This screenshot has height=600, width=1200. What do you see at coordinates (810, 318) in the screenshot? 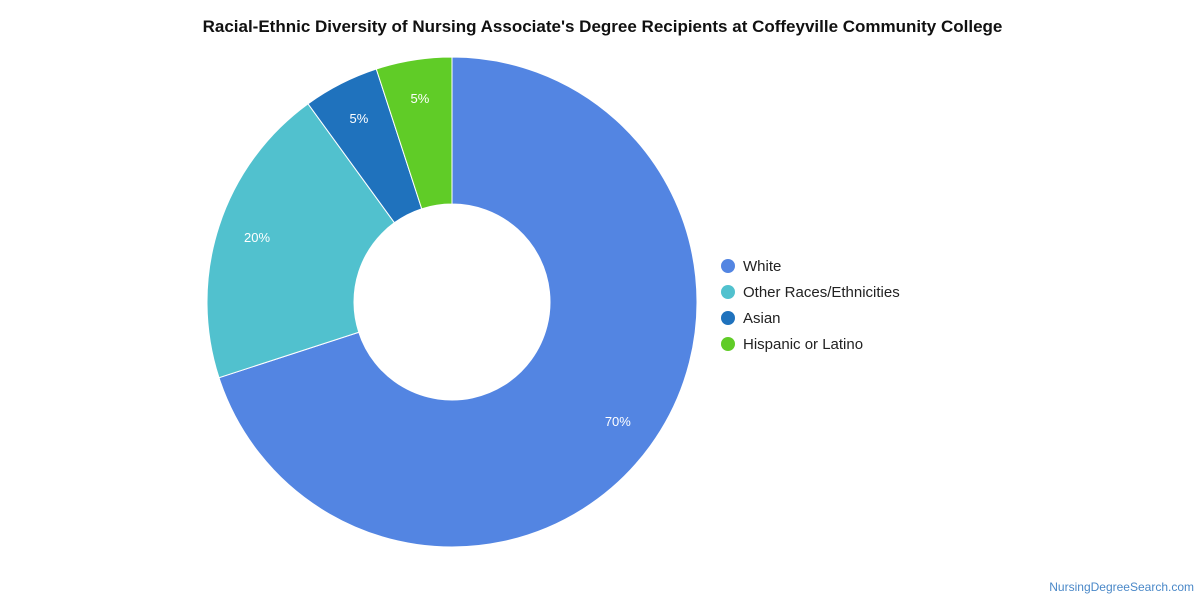
I see `legend-item-asian: Asian` at bounding box center [810, 318].